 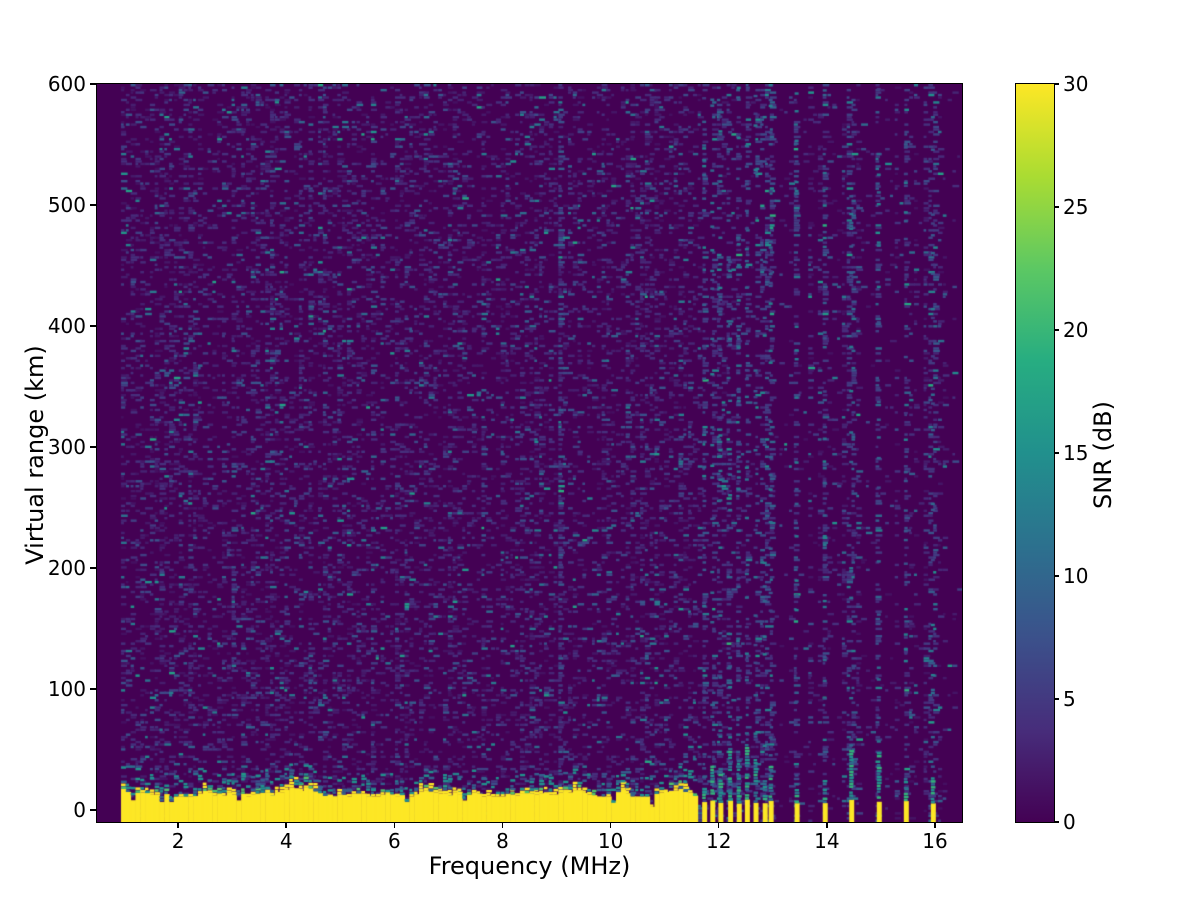 I want to click on x-axis-label: Frequency (MHz), so click(x=529, y=866).